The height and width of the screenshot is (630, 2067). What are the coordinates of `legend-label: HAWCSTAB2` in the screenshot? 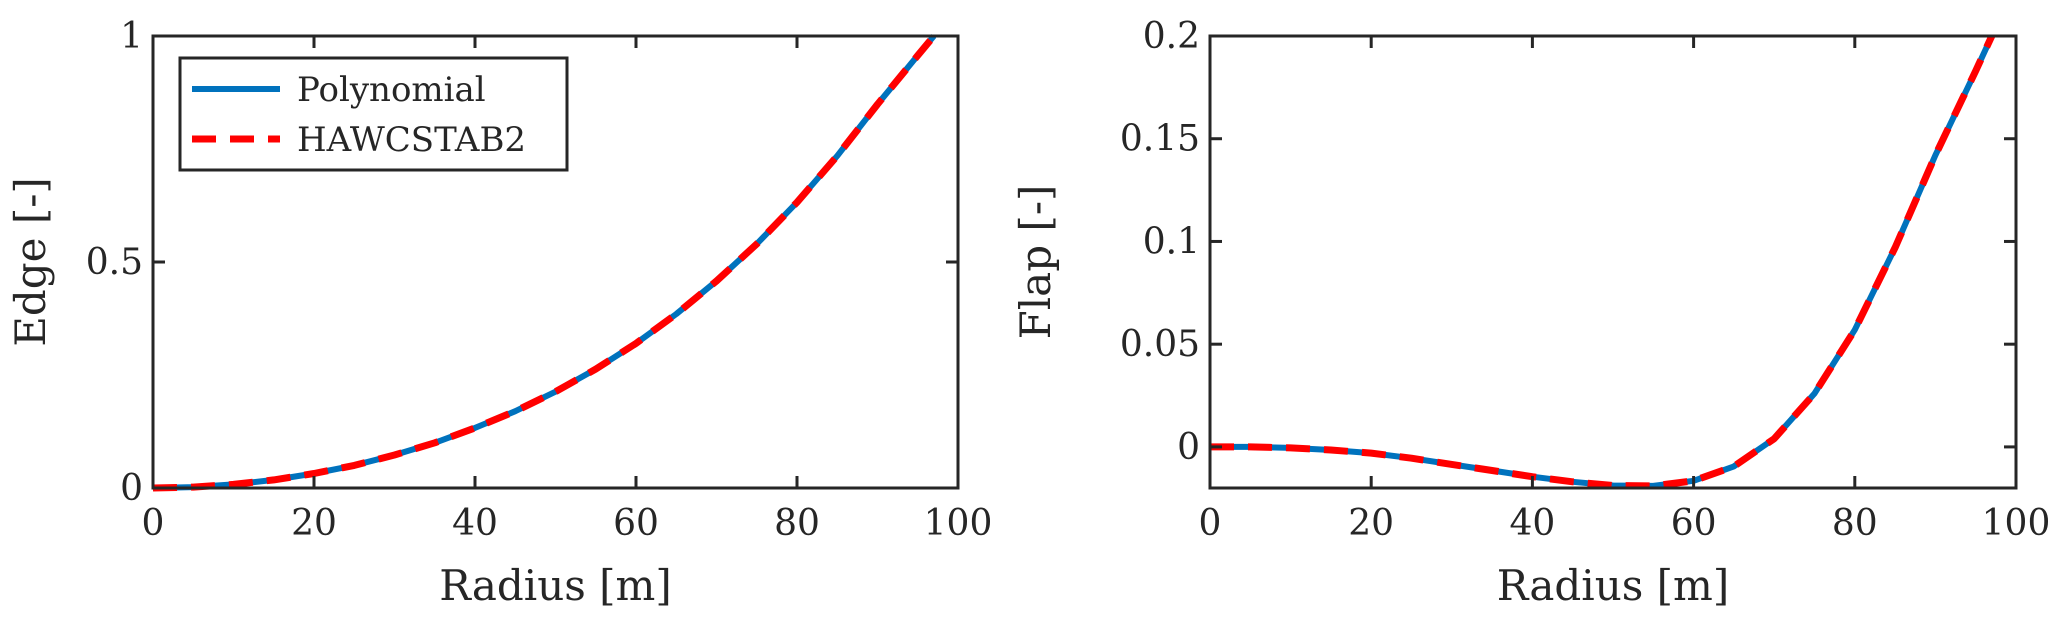 It's located at (411, 140).